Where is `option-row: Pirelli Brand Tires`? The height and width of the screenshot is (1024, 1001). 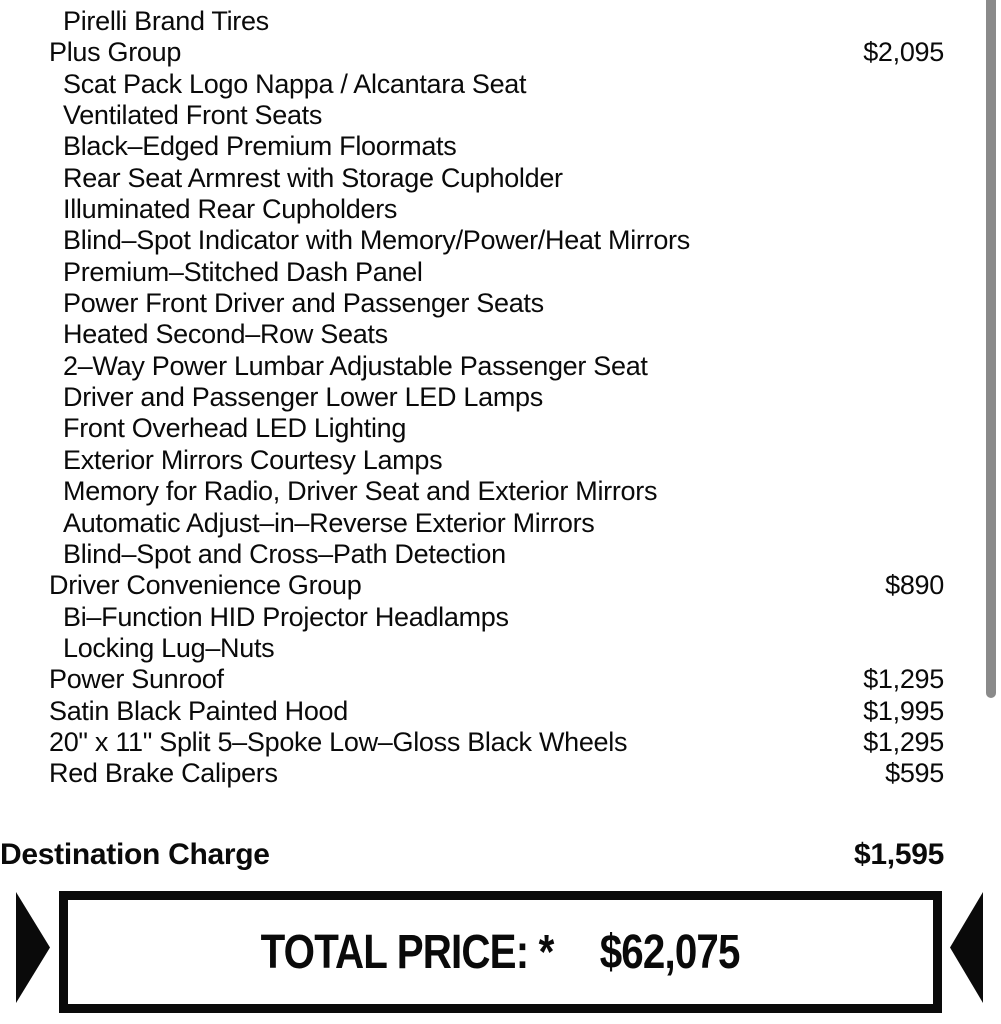 option-row: Pirelli Brand Tires is located at coordinates (472, 21).